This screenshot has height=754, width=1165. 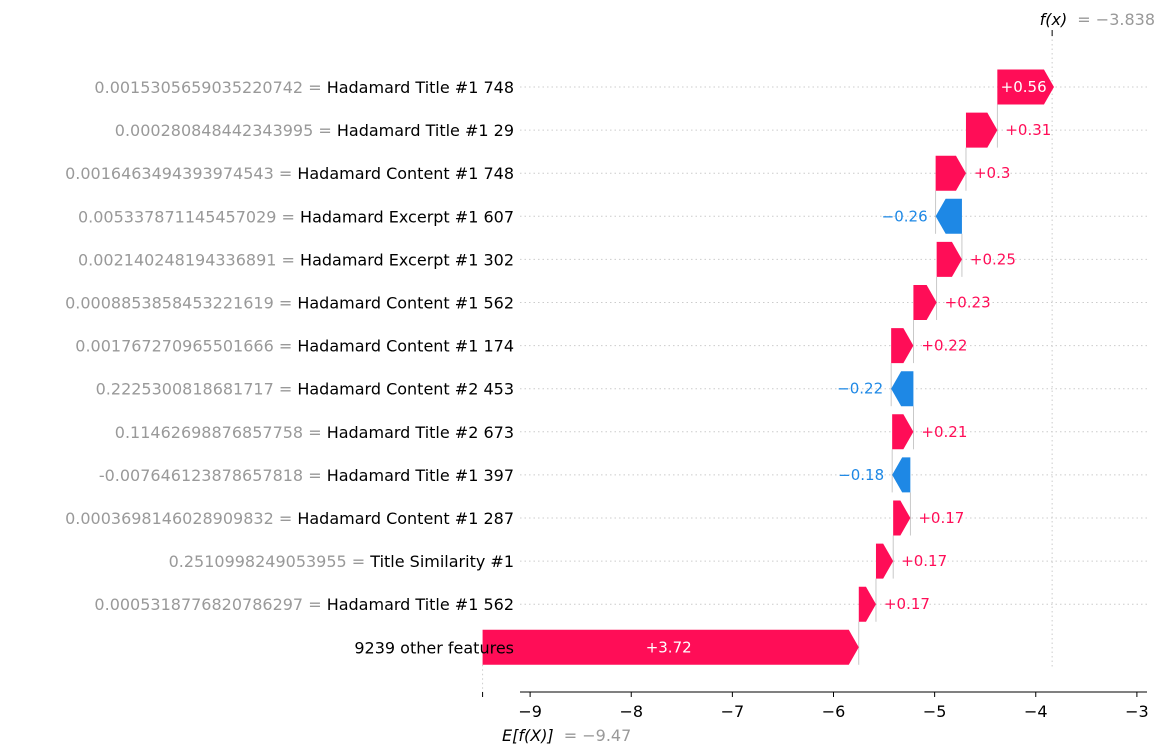 I want to click on feature-name: Hadamard Excerpt #1 302, so click(x=407, y=259).